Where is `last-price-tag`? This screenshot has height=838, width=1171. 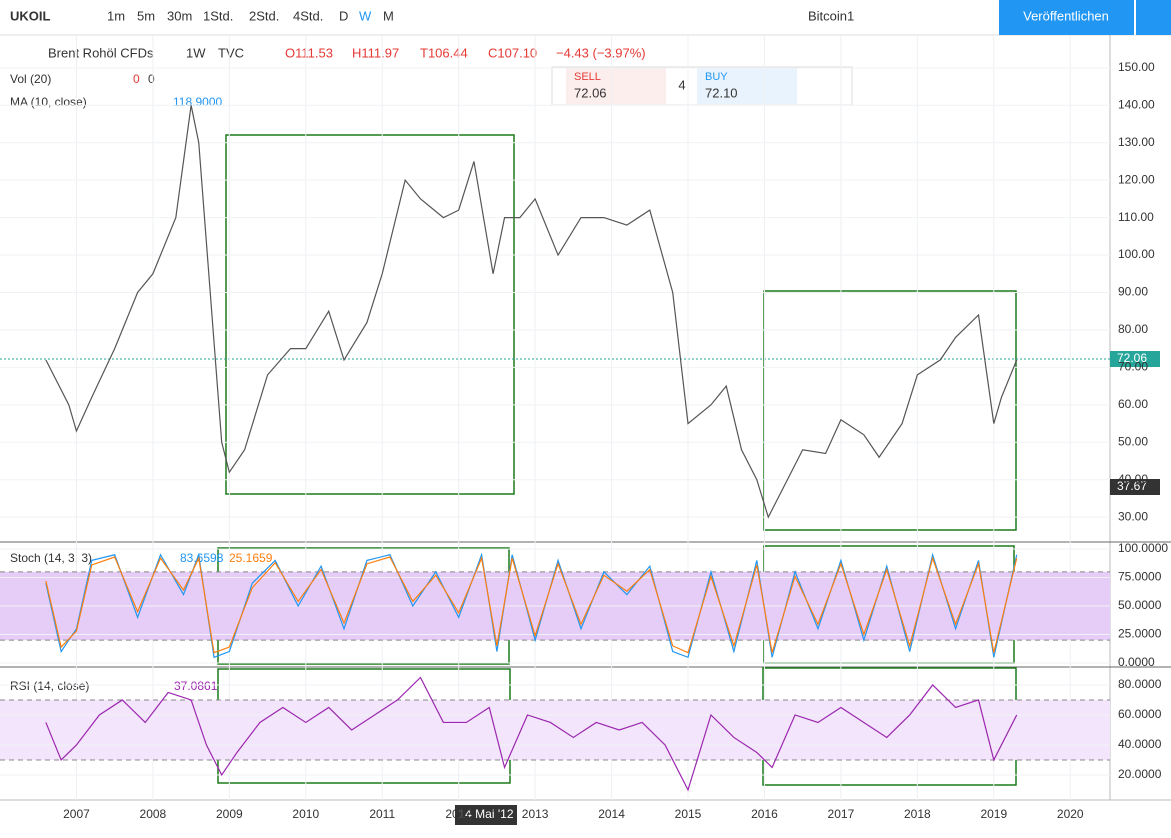
last-price-tag is located at coordinates (1135, 359).